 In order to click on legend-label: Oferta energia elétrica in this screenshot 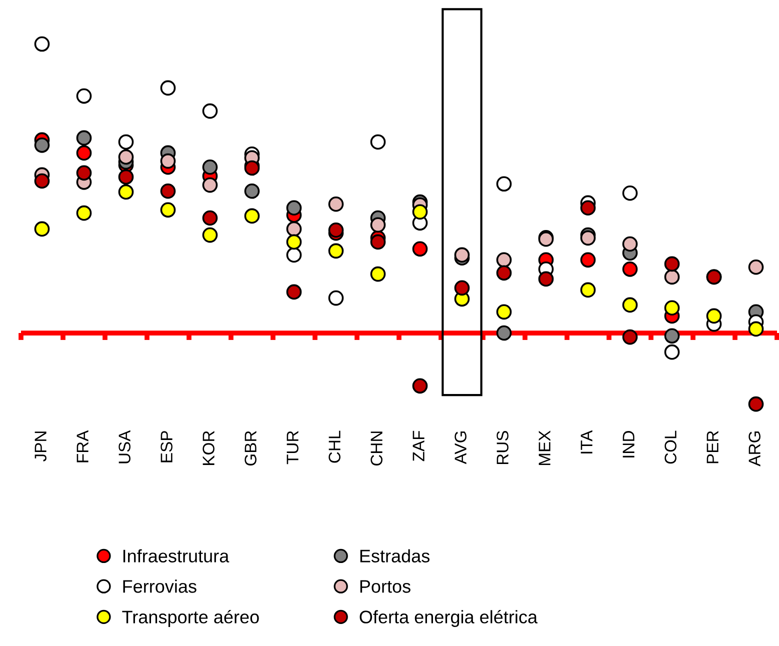, I will do `click(449, 618)`.